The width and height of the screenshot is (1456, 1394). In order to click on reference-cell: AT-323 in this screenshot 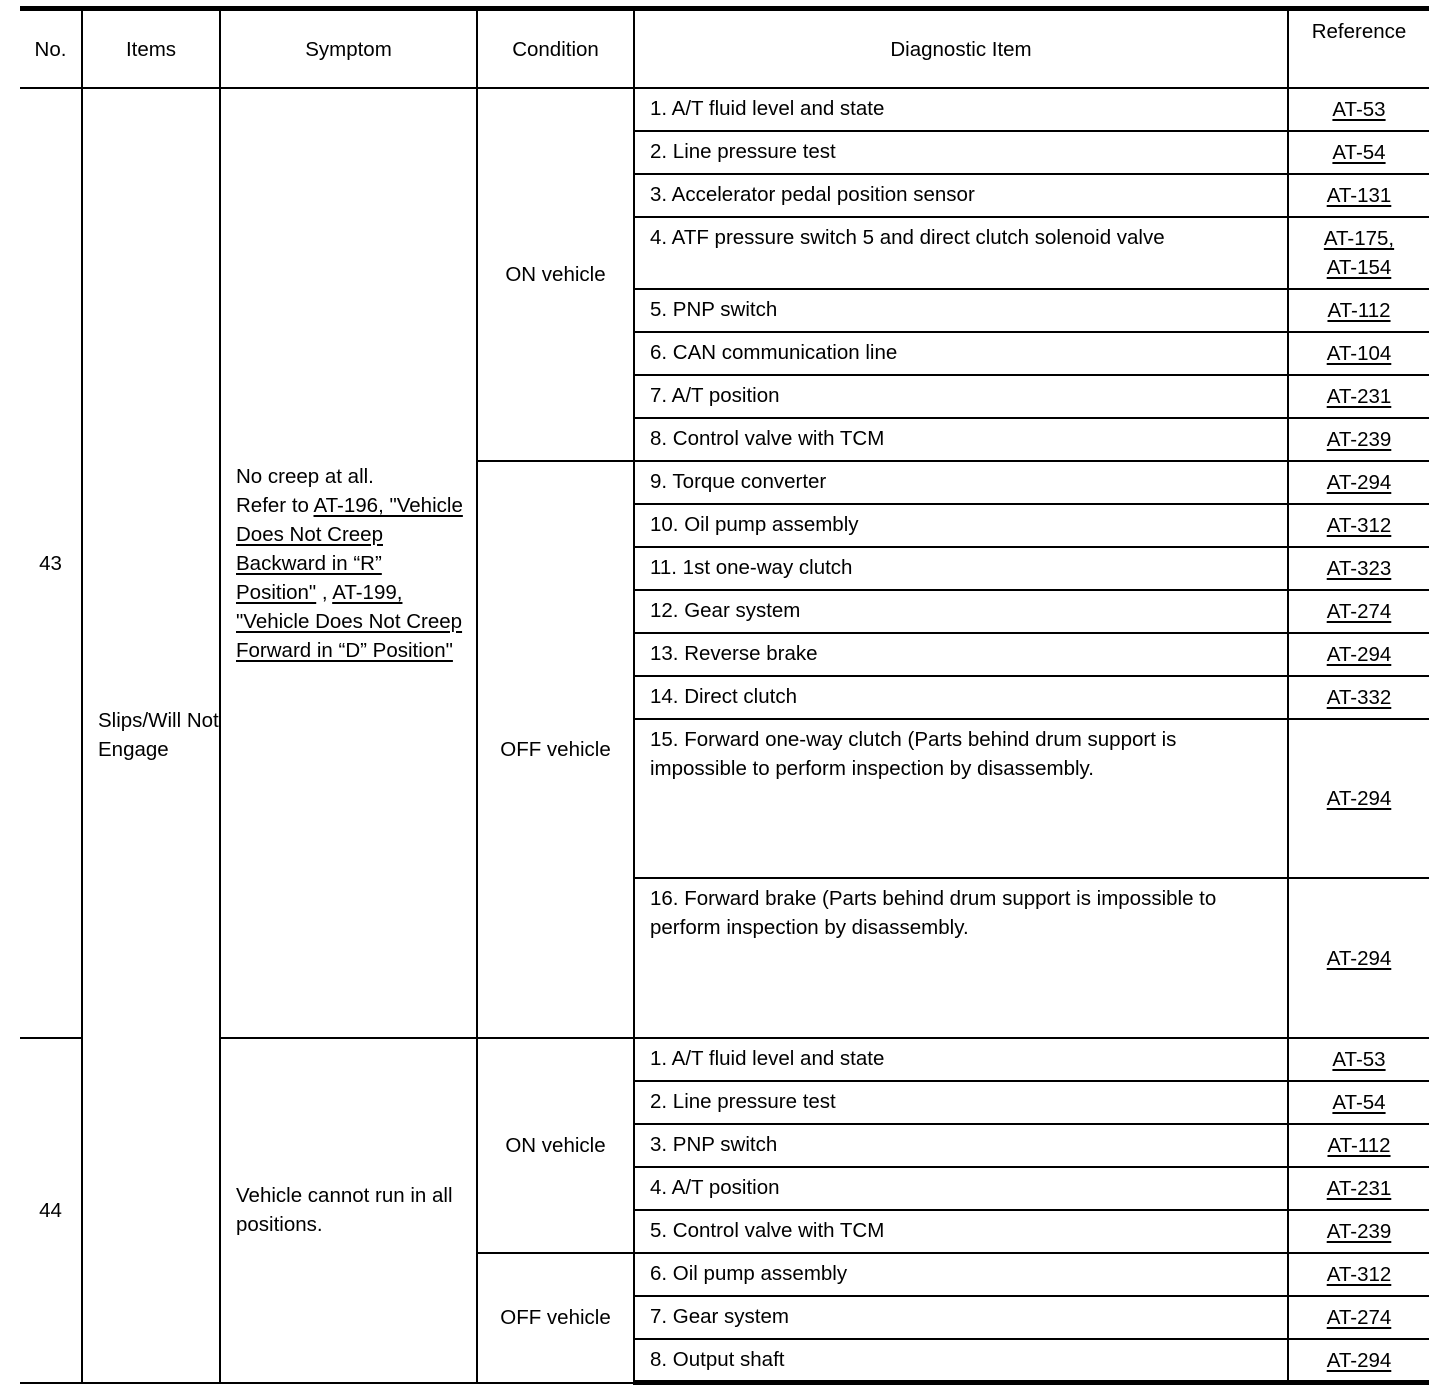, I will do `click(1358, 568)`.